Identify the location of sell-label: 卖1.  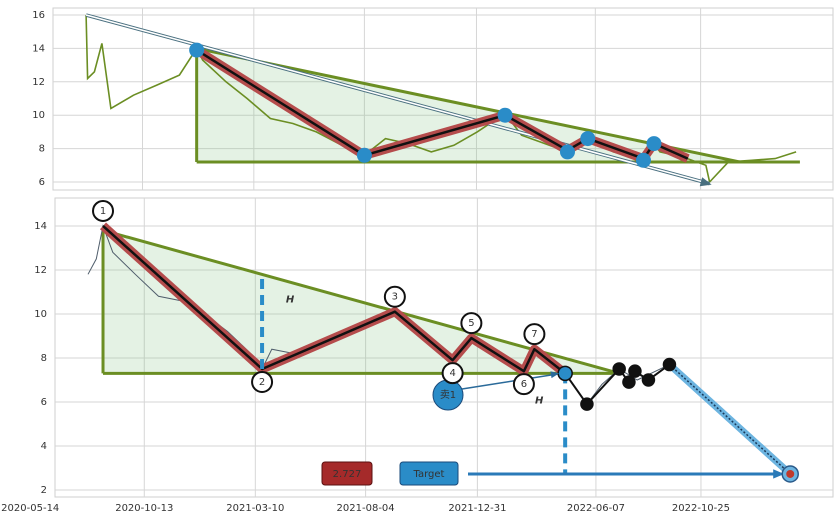
(448, 395).